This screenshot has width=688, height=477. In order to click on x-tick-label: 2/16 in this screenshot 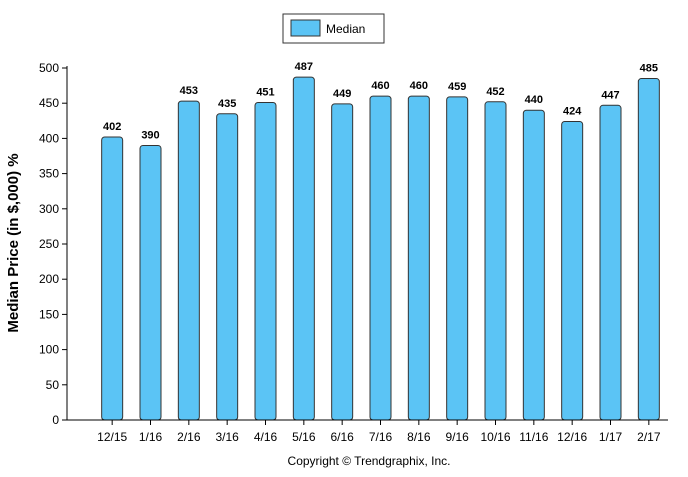, I will do `click(189, 437)`.